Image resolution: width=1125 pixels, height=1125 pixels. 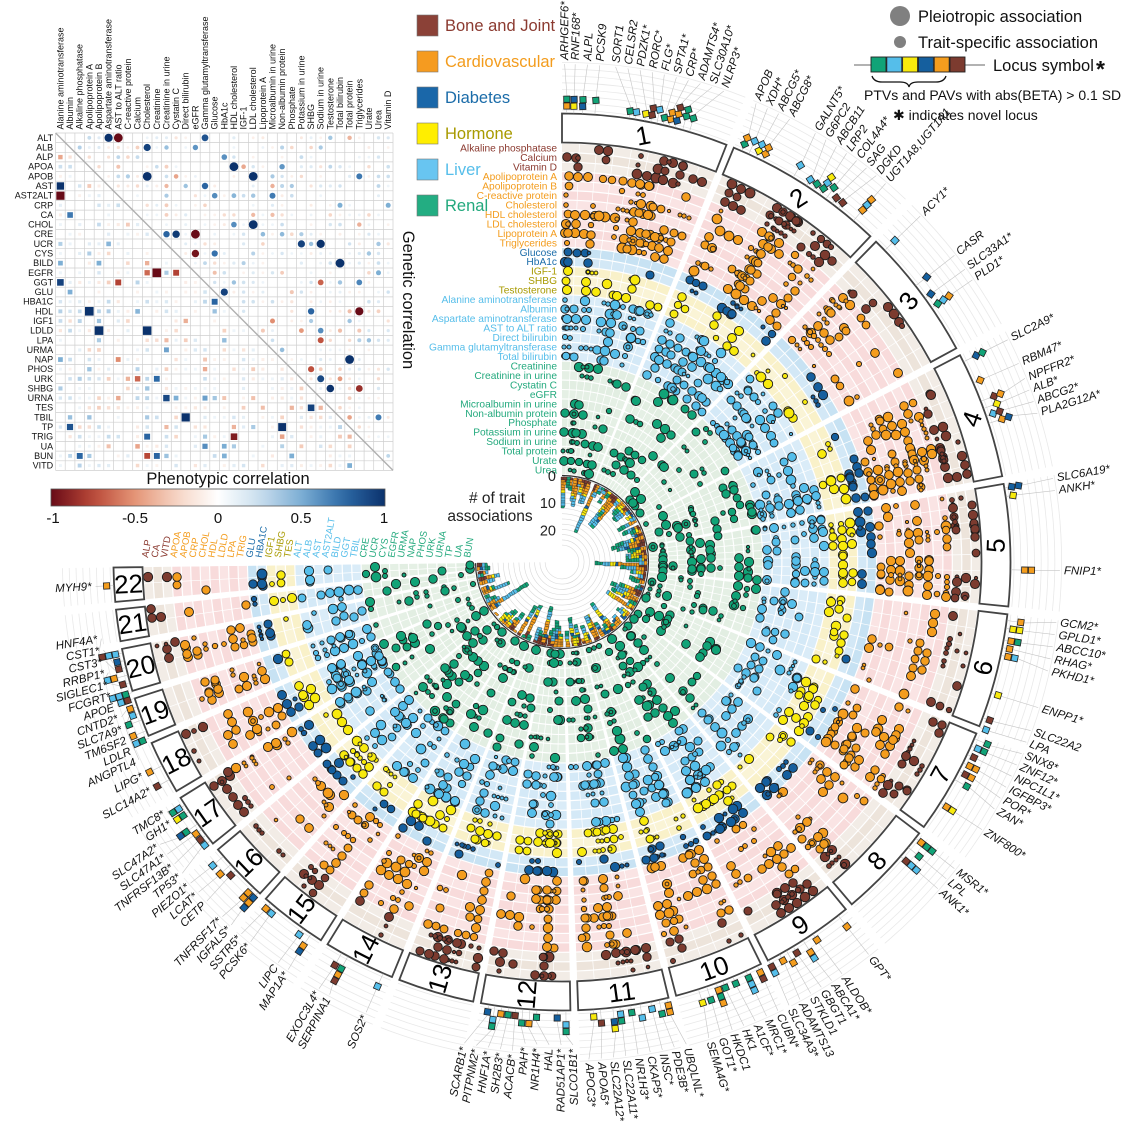 What do you see at coordinates (459, 551) in the screenshot?
I see `svg-text: UA` at bounding box center [459, 551].